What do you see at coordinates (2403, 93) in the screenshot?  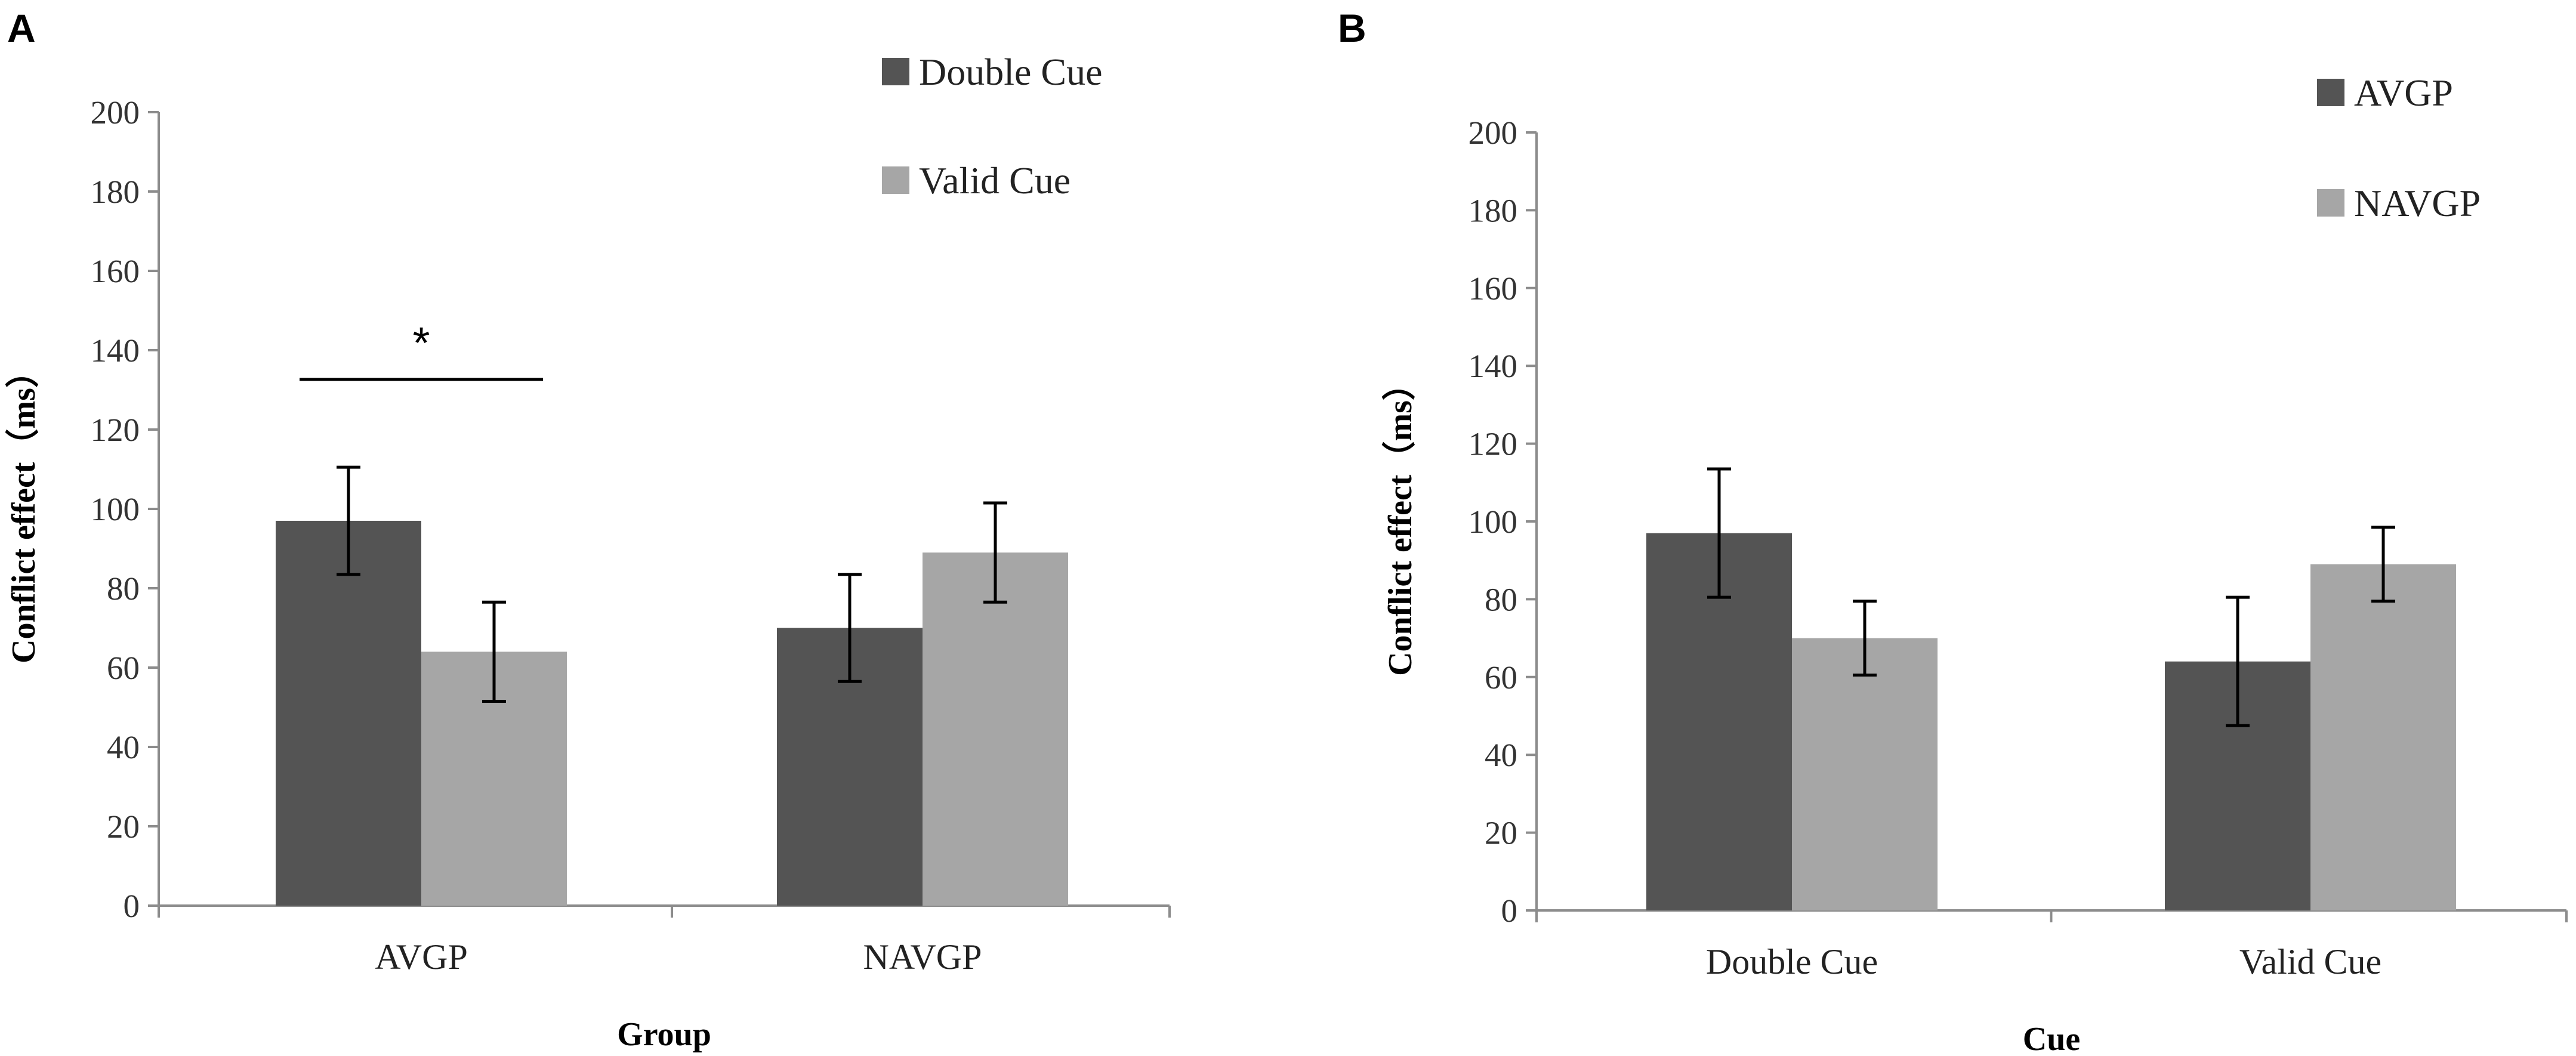 I see `legend-label: AVGP` at bounding box center [2403, 93].